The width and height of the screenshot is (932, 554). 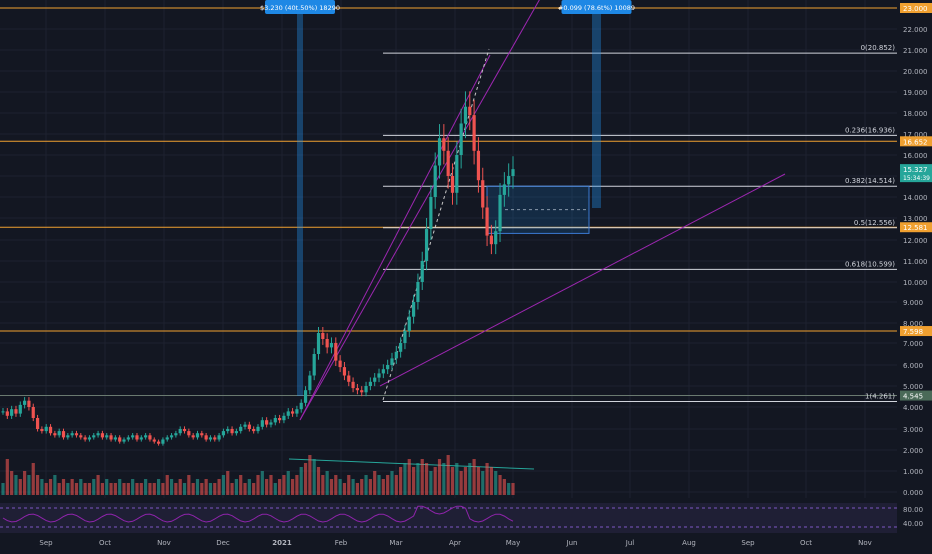 I want to click on range-annotation-label: #0.099 (78.6t%) 10089, so click(x=596, y=8).